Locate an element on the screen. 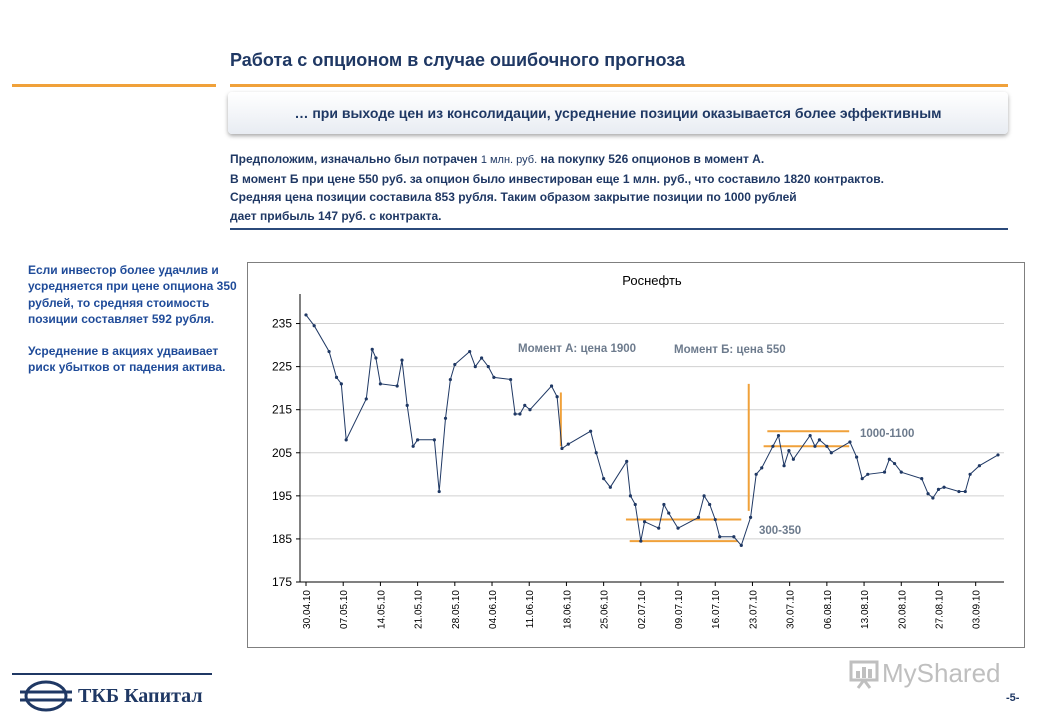 This screenshot has height=720, width=1040. x-tick-label: 11.06.10 is located at coordinates (530, 609).